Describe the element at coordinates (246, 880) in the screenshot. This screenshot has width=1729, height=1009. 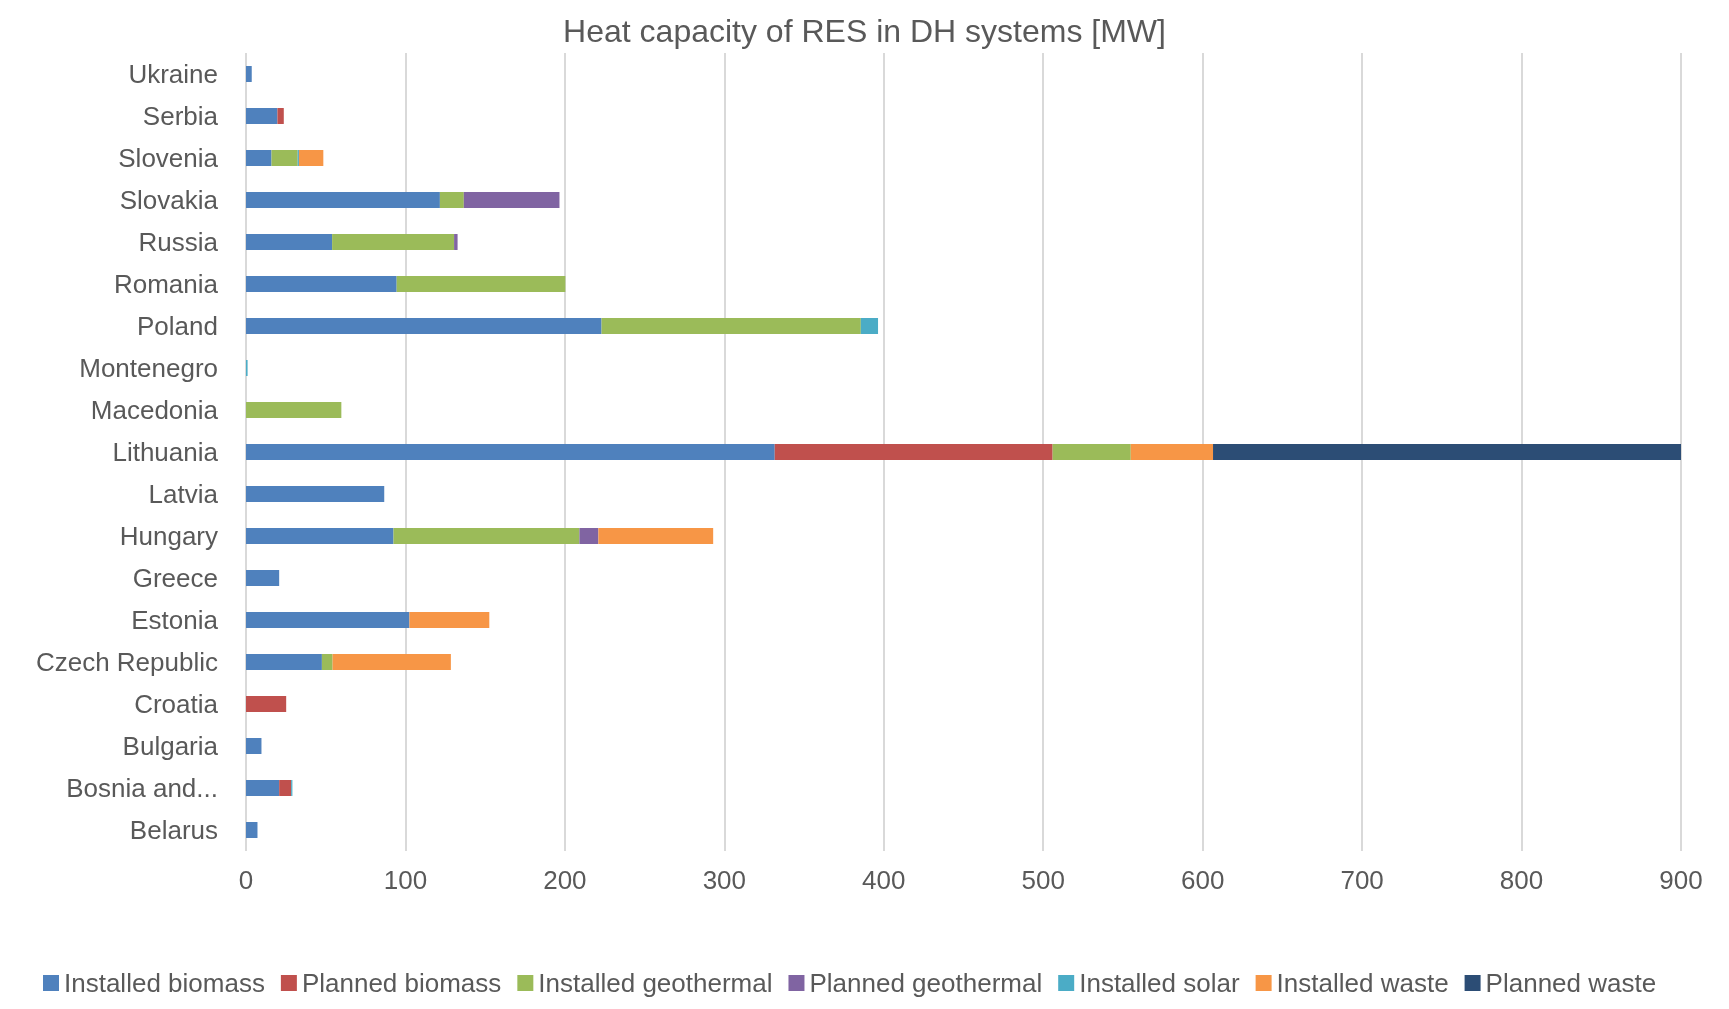
I see `x-tick-label: 0` at that location.